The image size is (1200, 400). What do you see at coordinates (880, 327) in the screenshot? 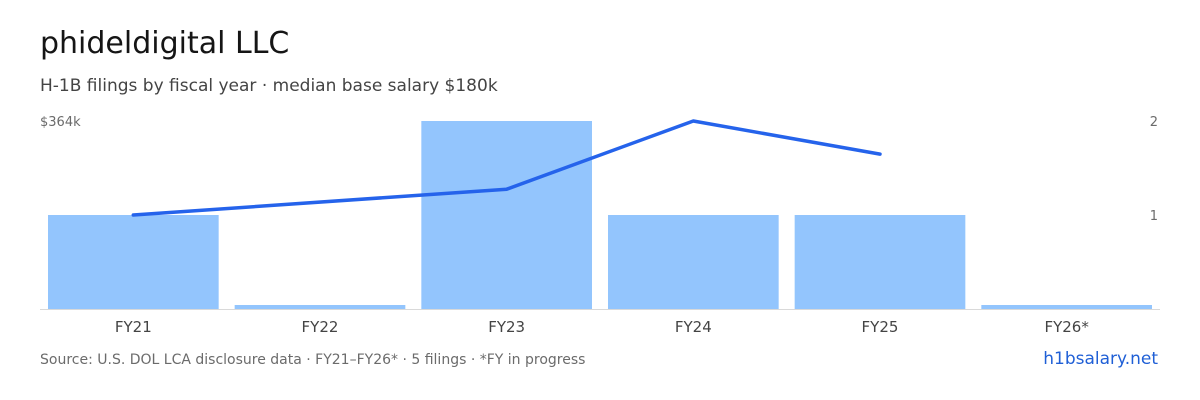
I see `x-tick-label: FY25` at bounding box center [880, 327].